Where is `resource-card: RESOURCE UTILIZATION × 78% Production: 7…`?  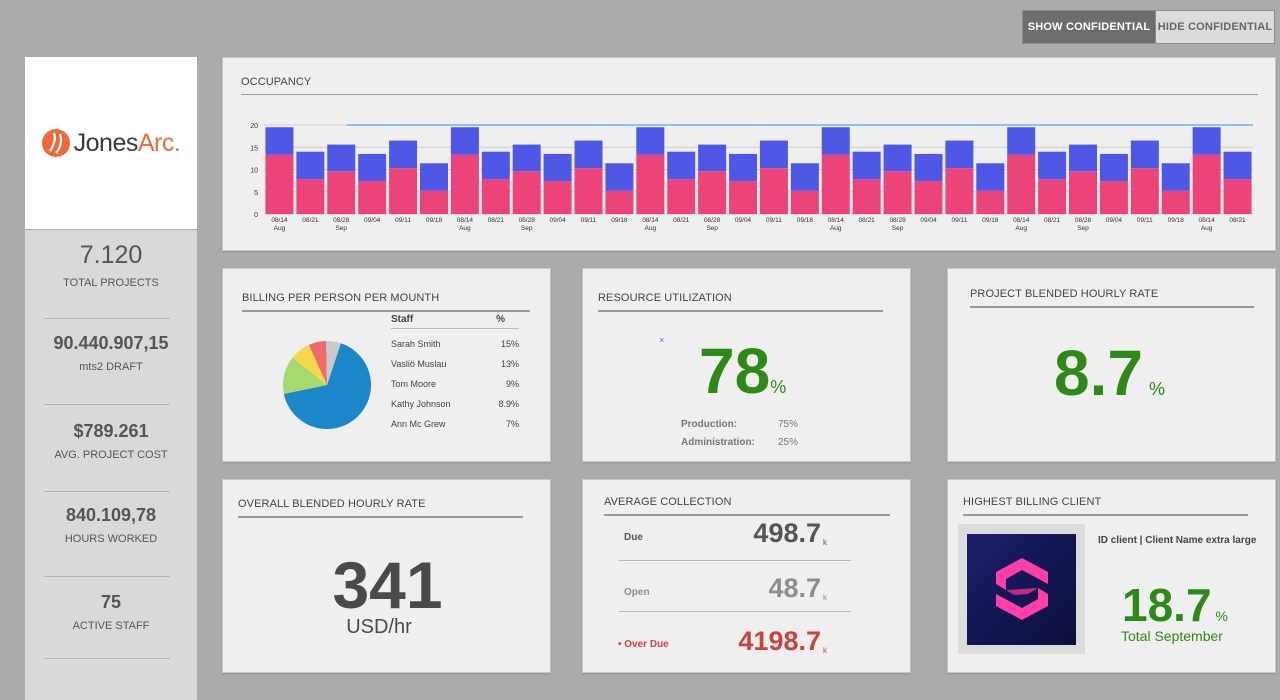 resource-card: RESOURCE UTILIZATION × 78% Production: 7… is located at coordinates (746, 365).